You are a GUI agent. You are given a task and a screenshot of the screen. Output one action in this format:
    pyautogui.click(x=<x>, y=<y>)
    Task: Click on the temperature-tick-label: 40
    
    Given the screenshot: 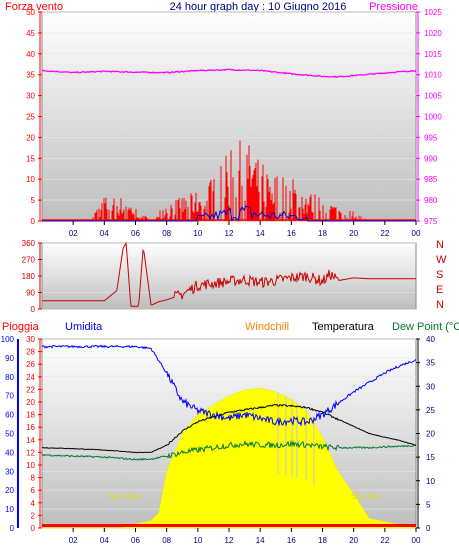 What is the action you would take?
    pyautogui.click(x=430, y=339)
    